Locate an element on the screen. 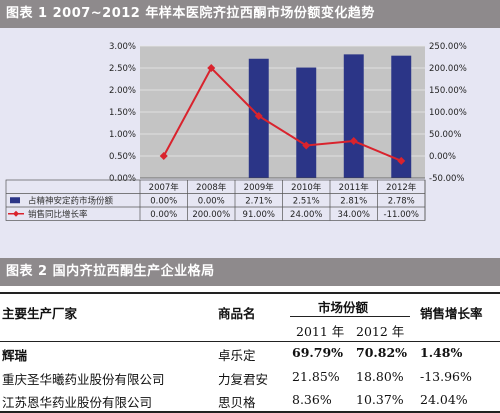  category-label: 2012年 is located at coordinates (401, 187).